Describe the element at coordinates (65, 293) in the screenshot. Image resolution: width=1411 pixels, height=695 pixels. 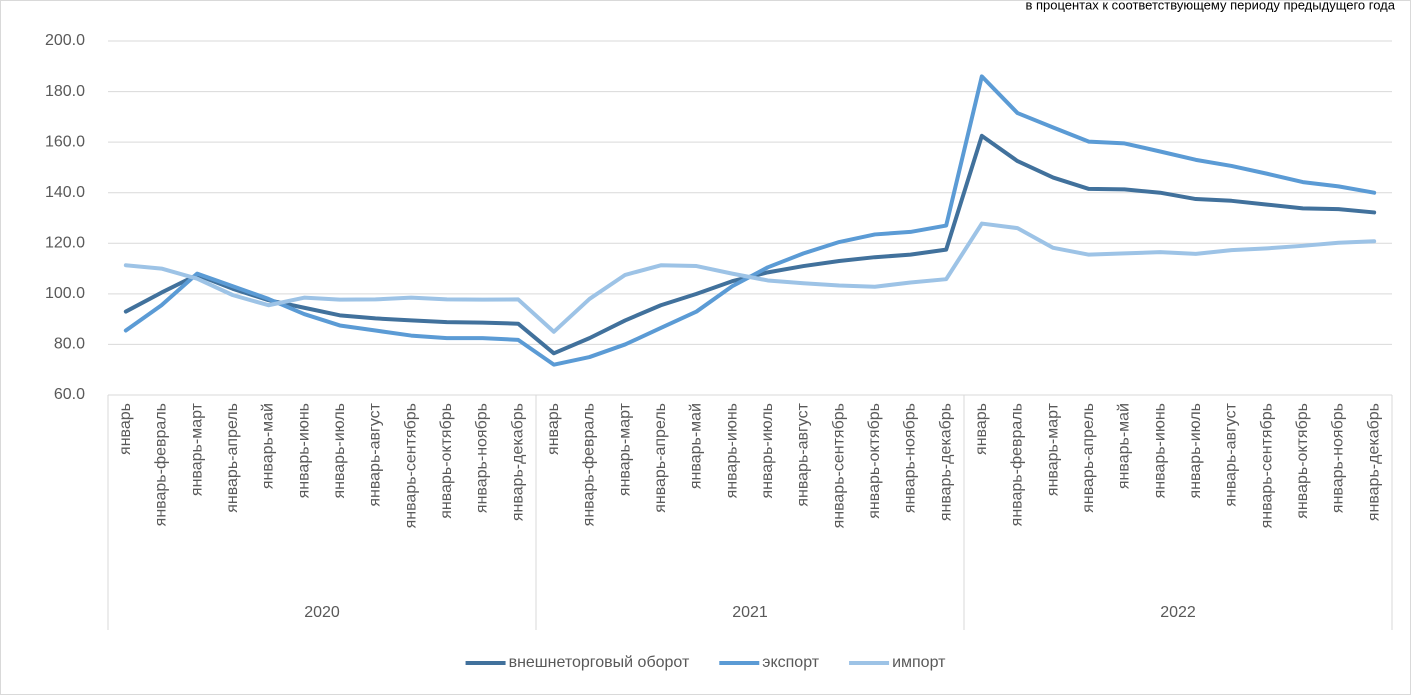
I see `y-tick-label: 100.0` at that location.